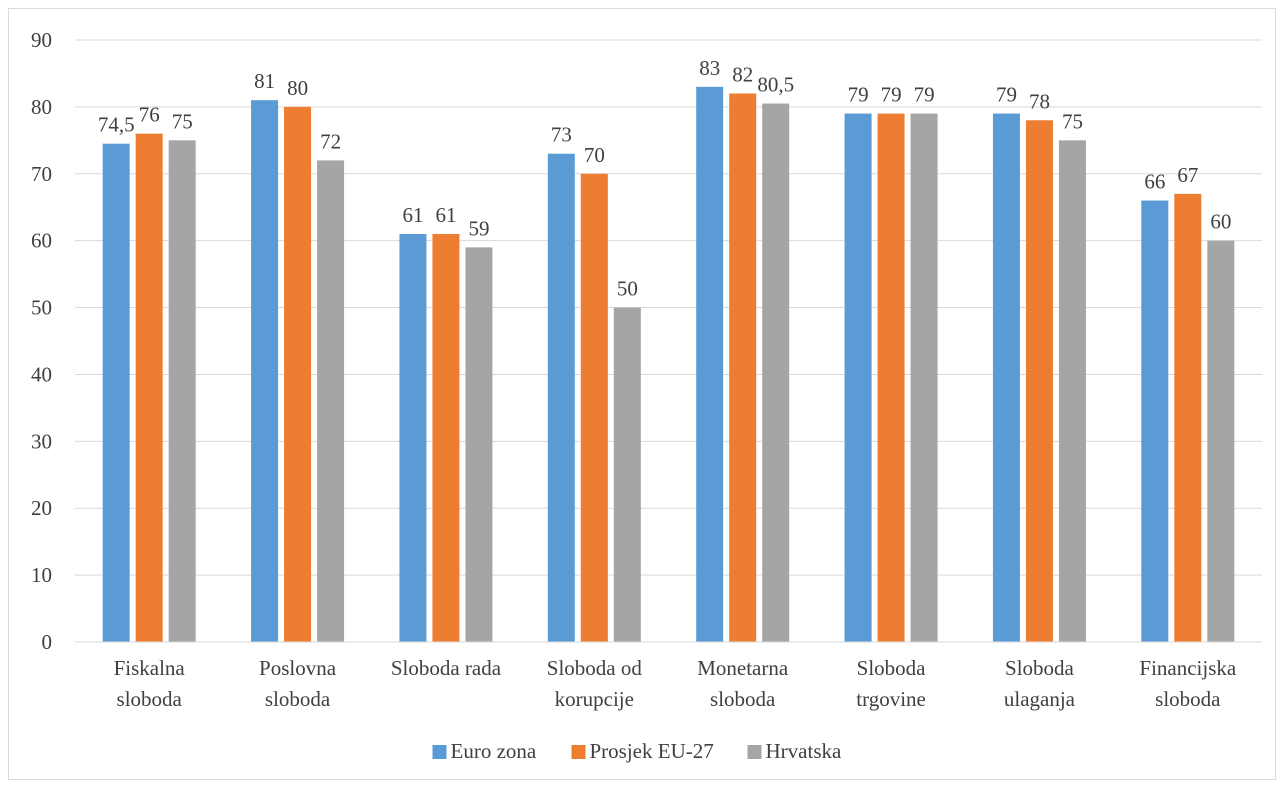 This screenshot has width=1285, height=789. What do you see at coordinates (298, 668) in the screenshot?
I see `x-tick-label: Poslovna` at bounding box center [298, 668].